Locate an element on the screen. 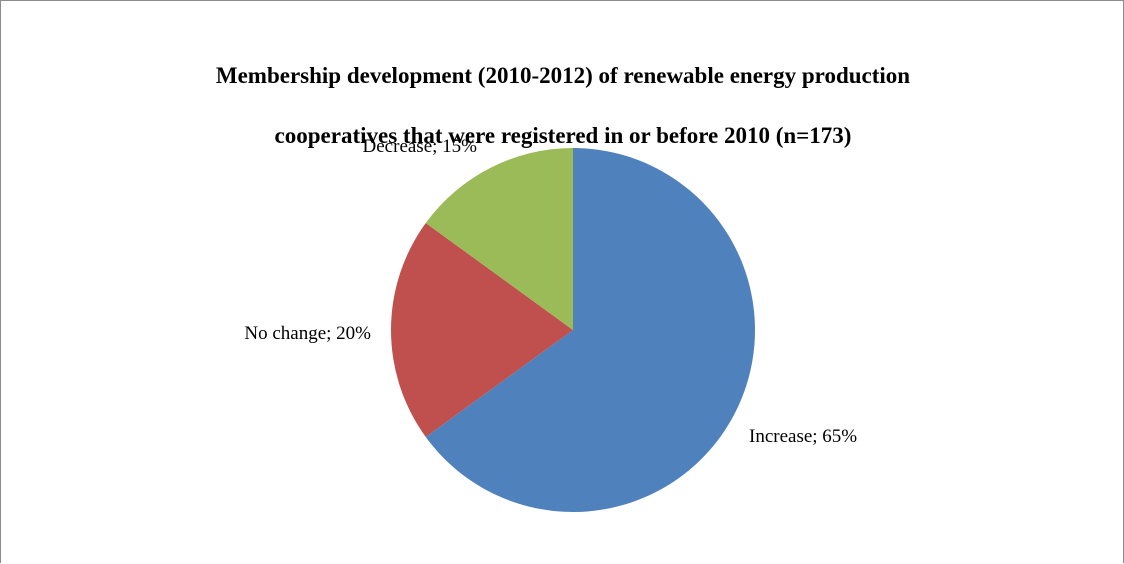 The height and width of the screenshot is (564, 1124). pie-label-increase: Increase; 65% is located at coordinates (803, 436).